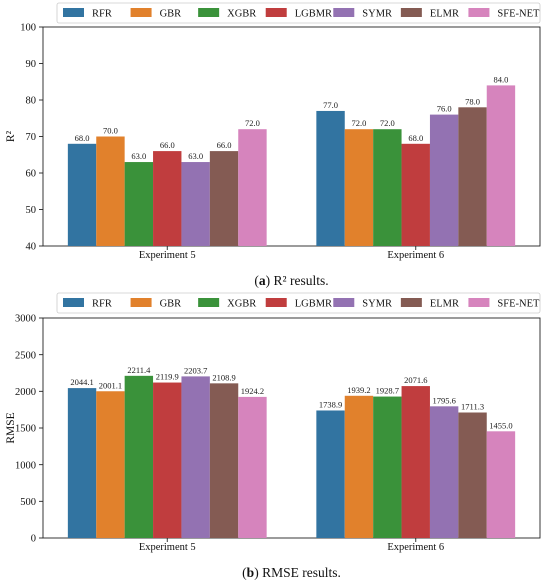 This screenshot has width=550, height=582. What do you see at coordinates (223, 377) in the screenshot?
I see `bar-value-label: 2108.9` at bounding box center [223, 377].